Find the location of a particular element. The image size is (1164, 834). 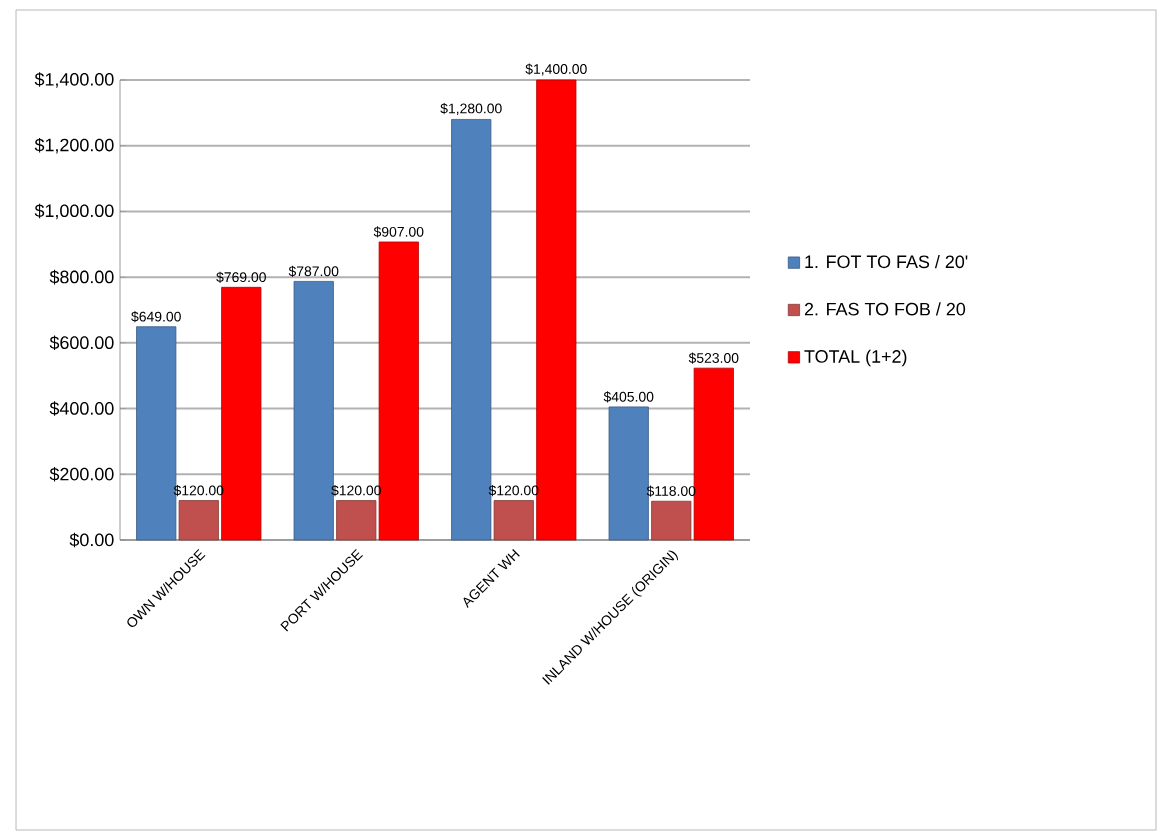

legend-label: 2. FAS TO FOB / 20 is located at coordinates (885, 309).